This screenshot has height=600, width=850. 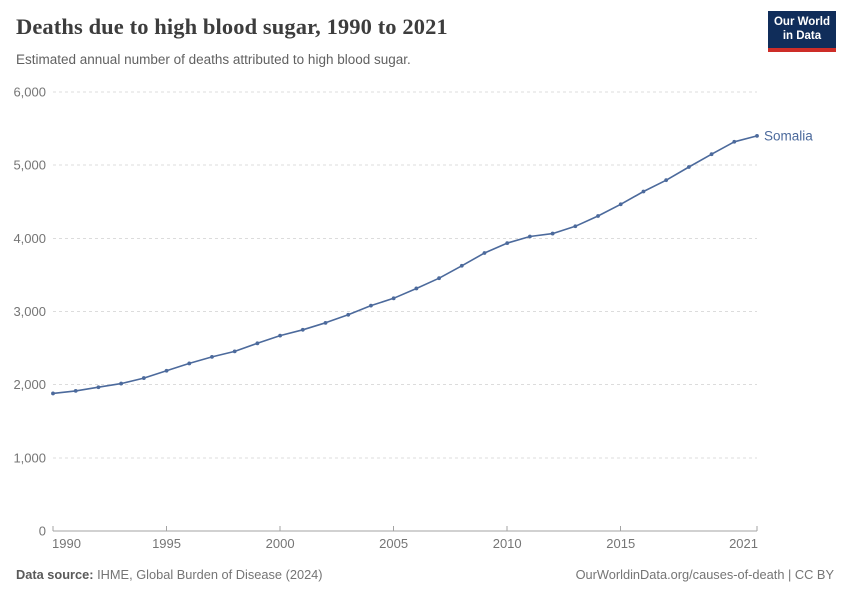 What do you see at coordinates (393, 543) in the screenshot?
I see `x-axis-tick-label: 2005` at bounding box center [393, 543].